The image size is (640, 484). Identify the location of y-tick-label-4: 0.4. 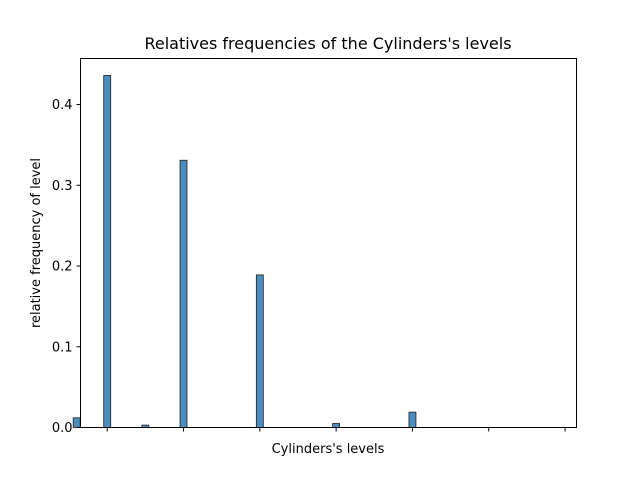
(62, 105).